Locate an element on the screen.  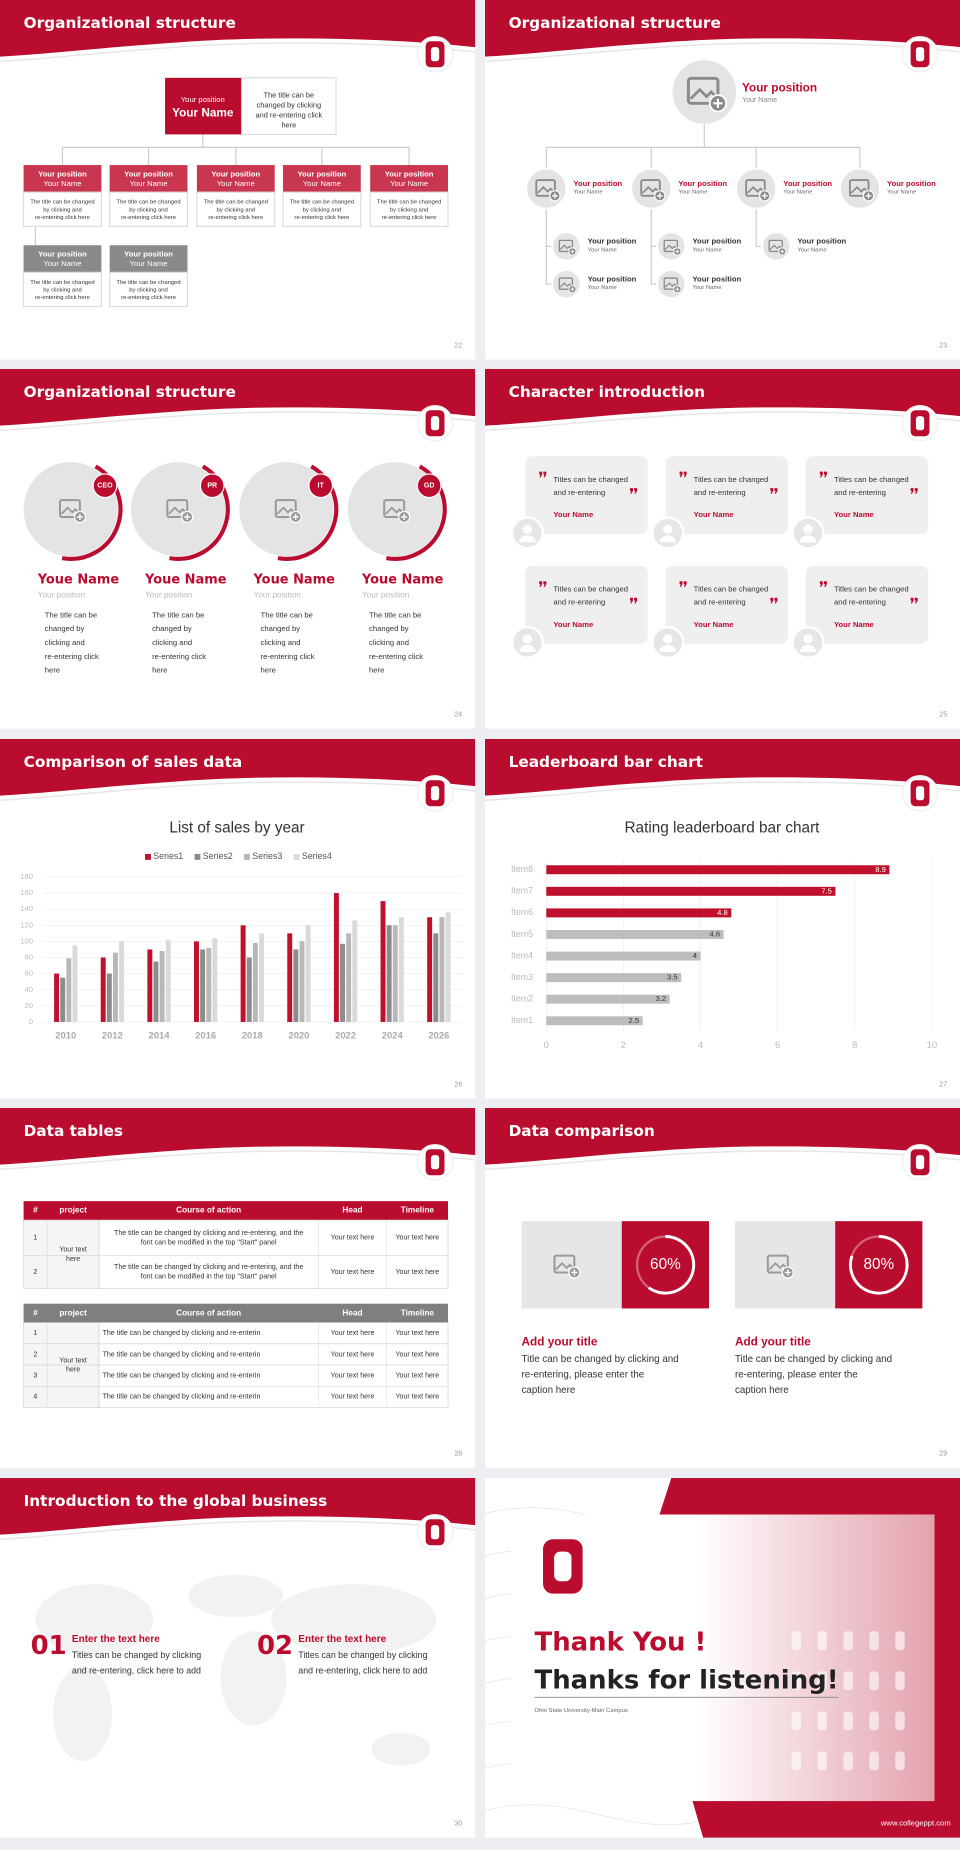
x-tick-label: 2020 is located at coordinates (298, 1035).